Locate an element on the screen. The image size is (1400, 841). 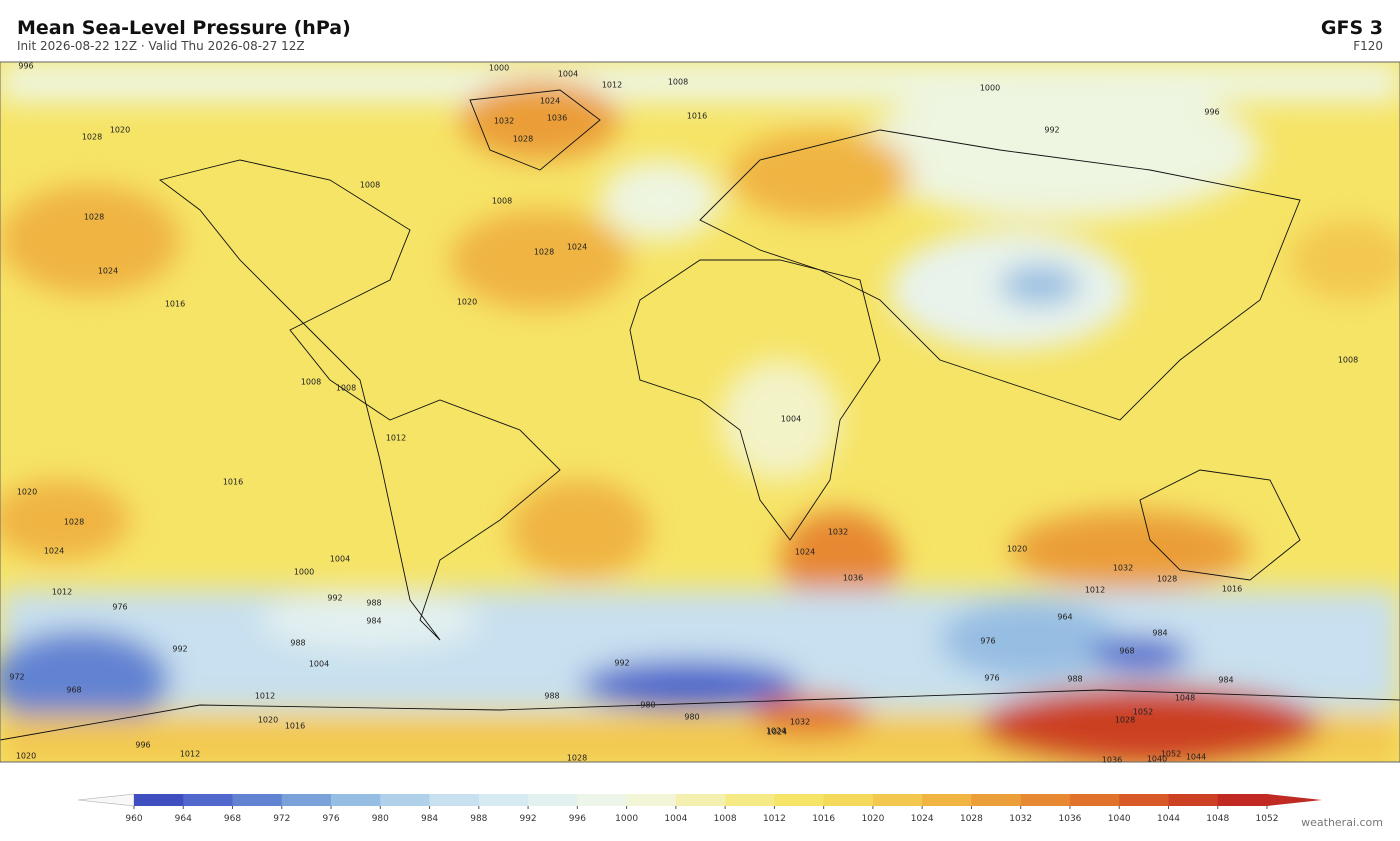
watermark: weatherai.com is located at coordinates (1342, 822).